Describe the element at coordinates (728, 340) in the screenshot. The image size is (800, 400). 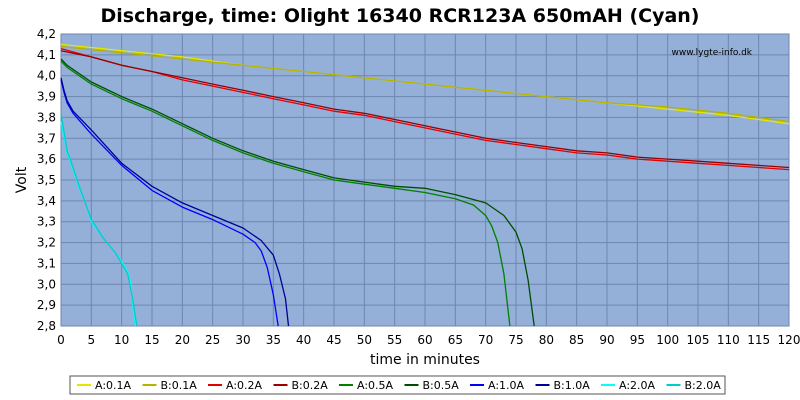
I see `x-tick-label: 110` at that location.